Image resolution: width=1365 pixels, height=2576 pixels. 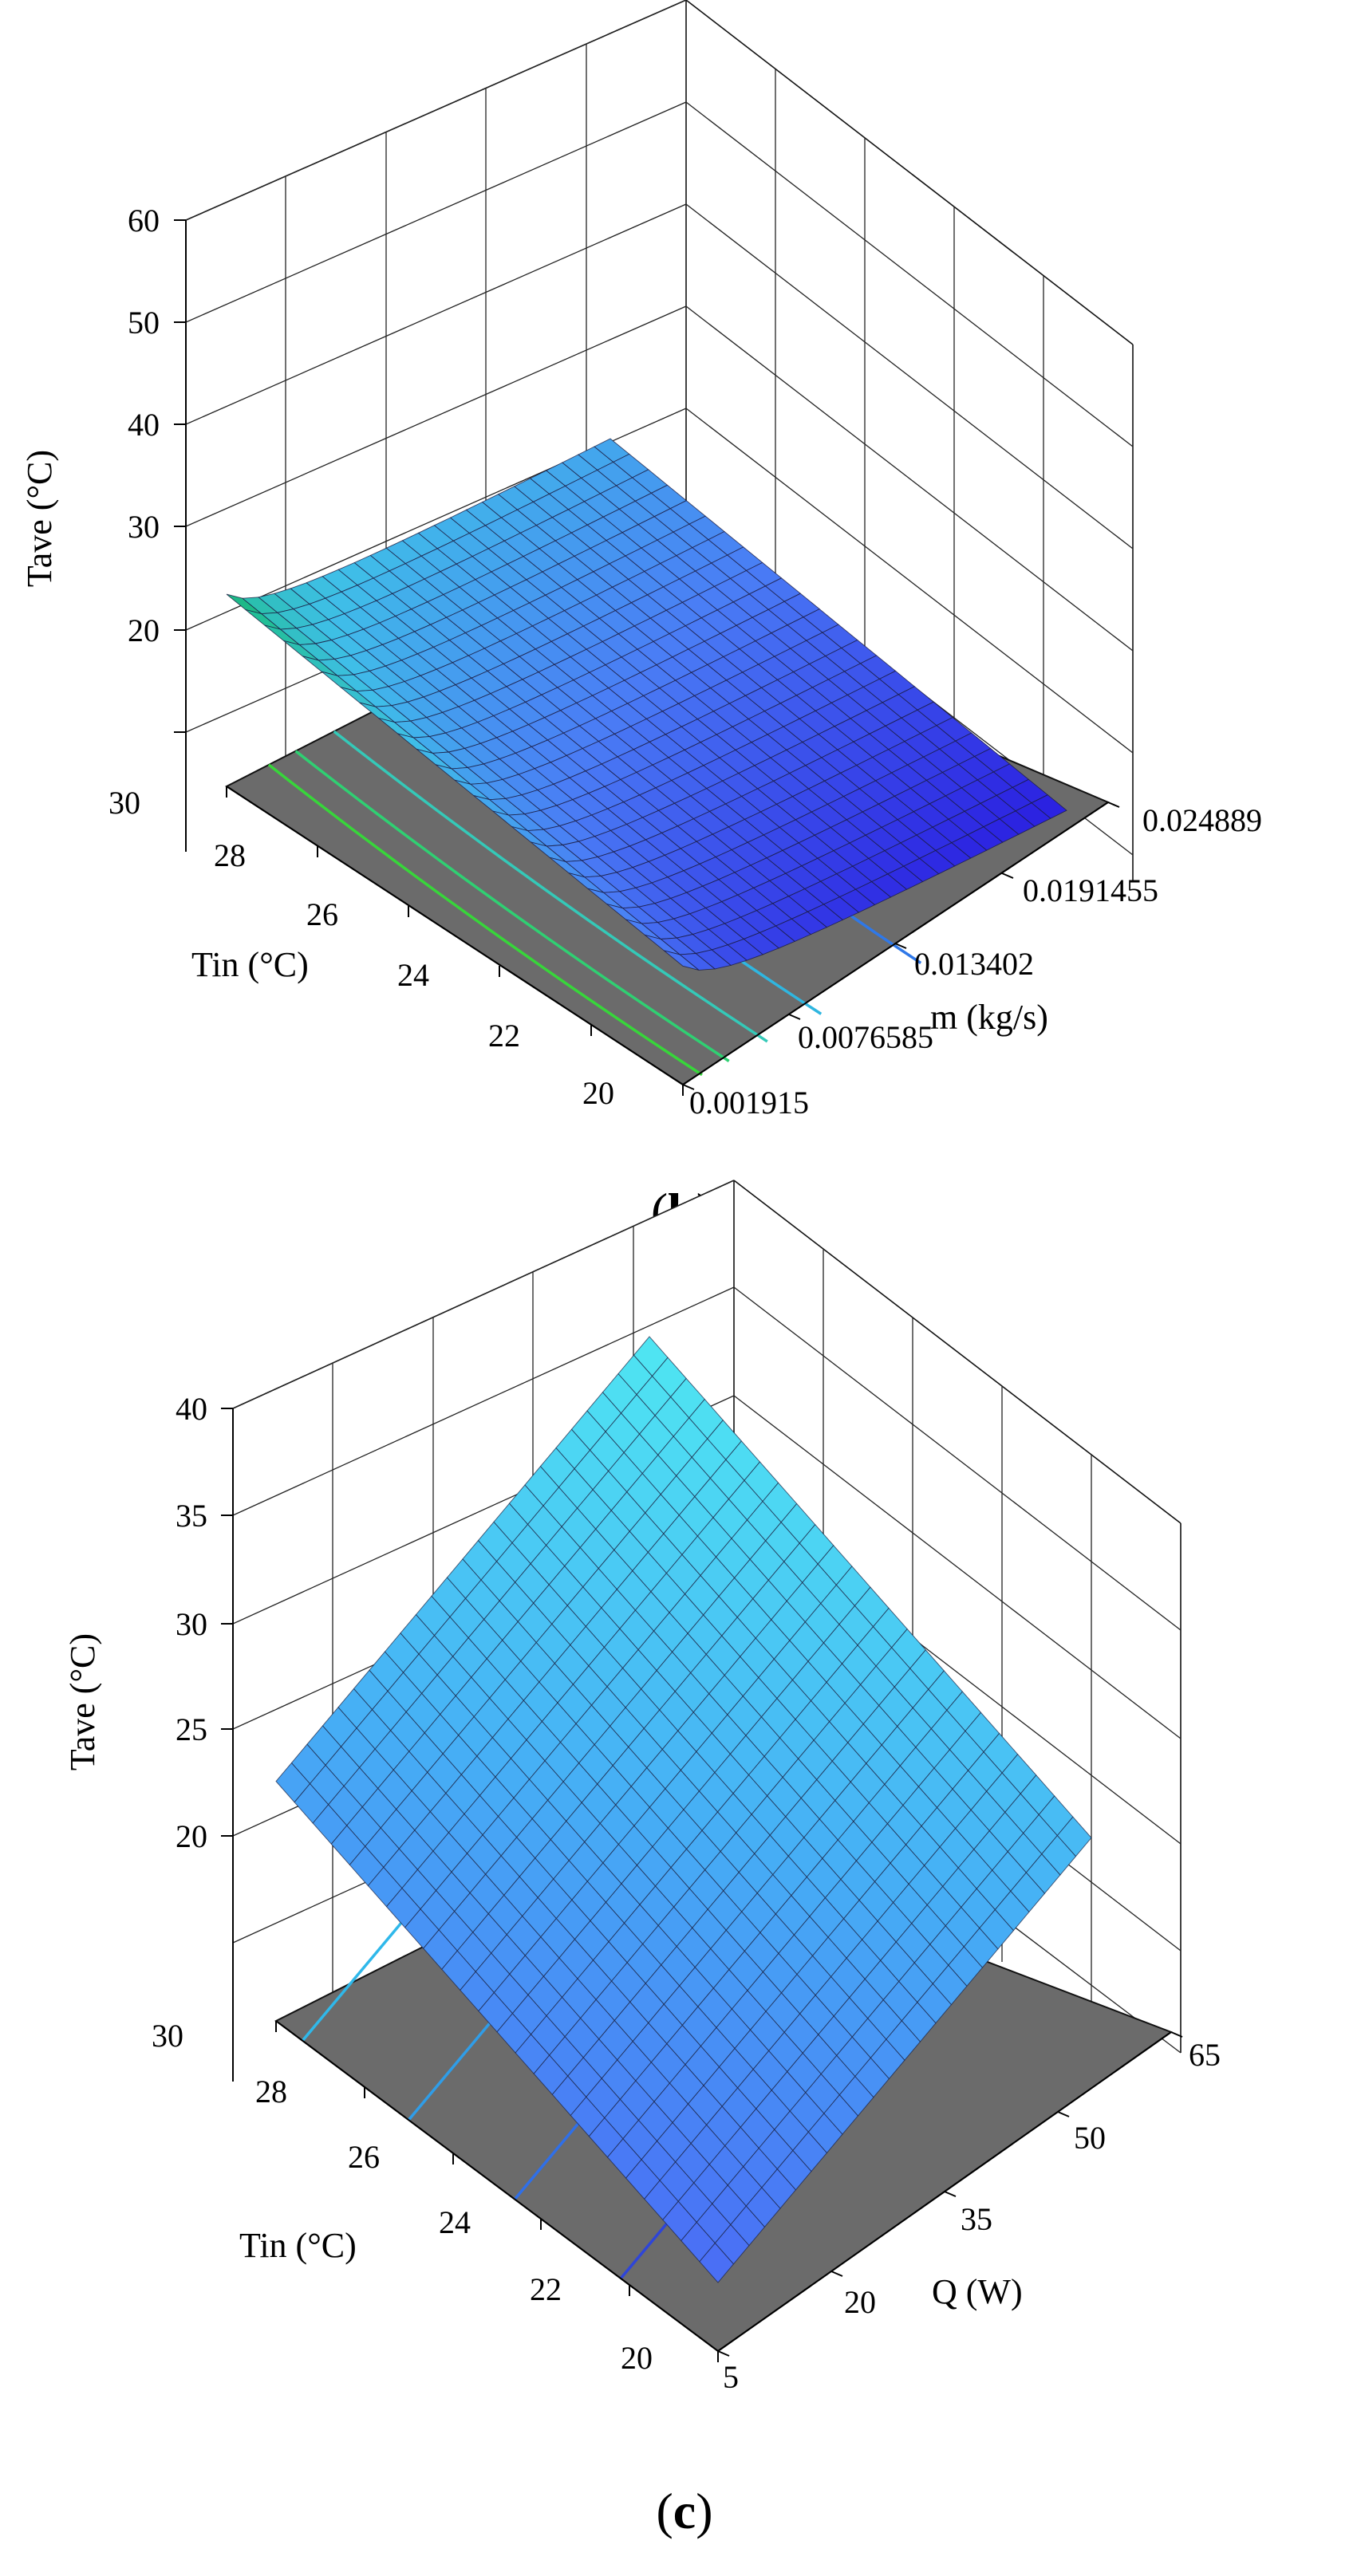 I want to click on panel-b-x-axis-title: m (kg/s), so click(x=989, y=1017).